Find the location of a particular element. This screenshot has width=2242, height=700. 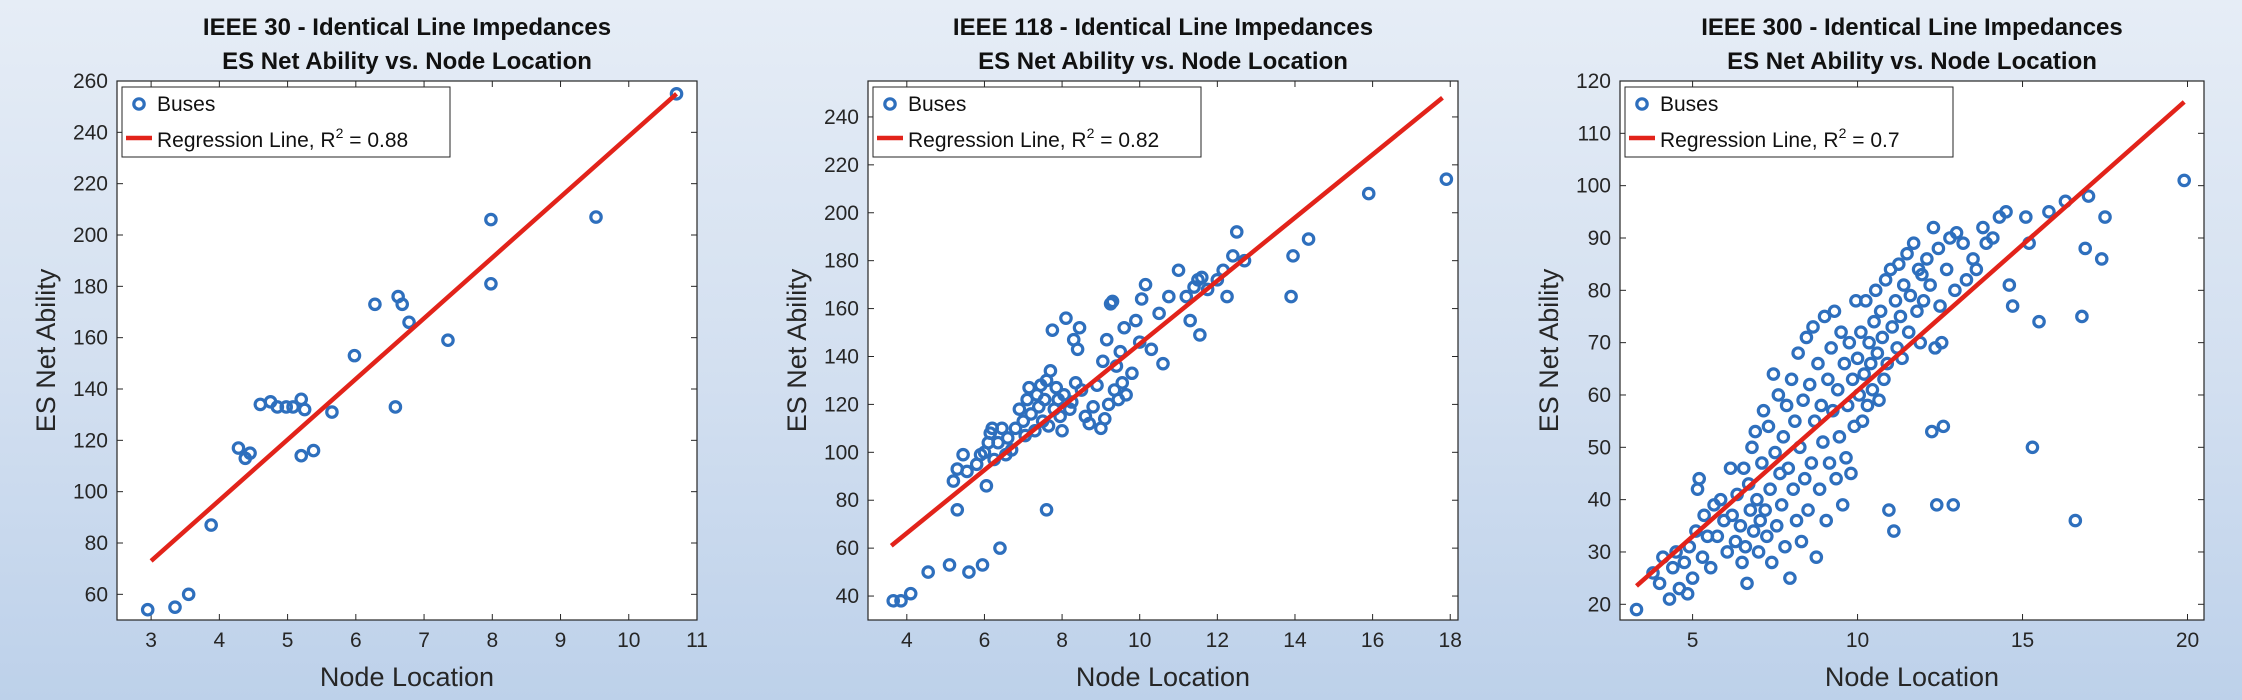

y-tick-label: 70 is located at coordinates (1599, 343).